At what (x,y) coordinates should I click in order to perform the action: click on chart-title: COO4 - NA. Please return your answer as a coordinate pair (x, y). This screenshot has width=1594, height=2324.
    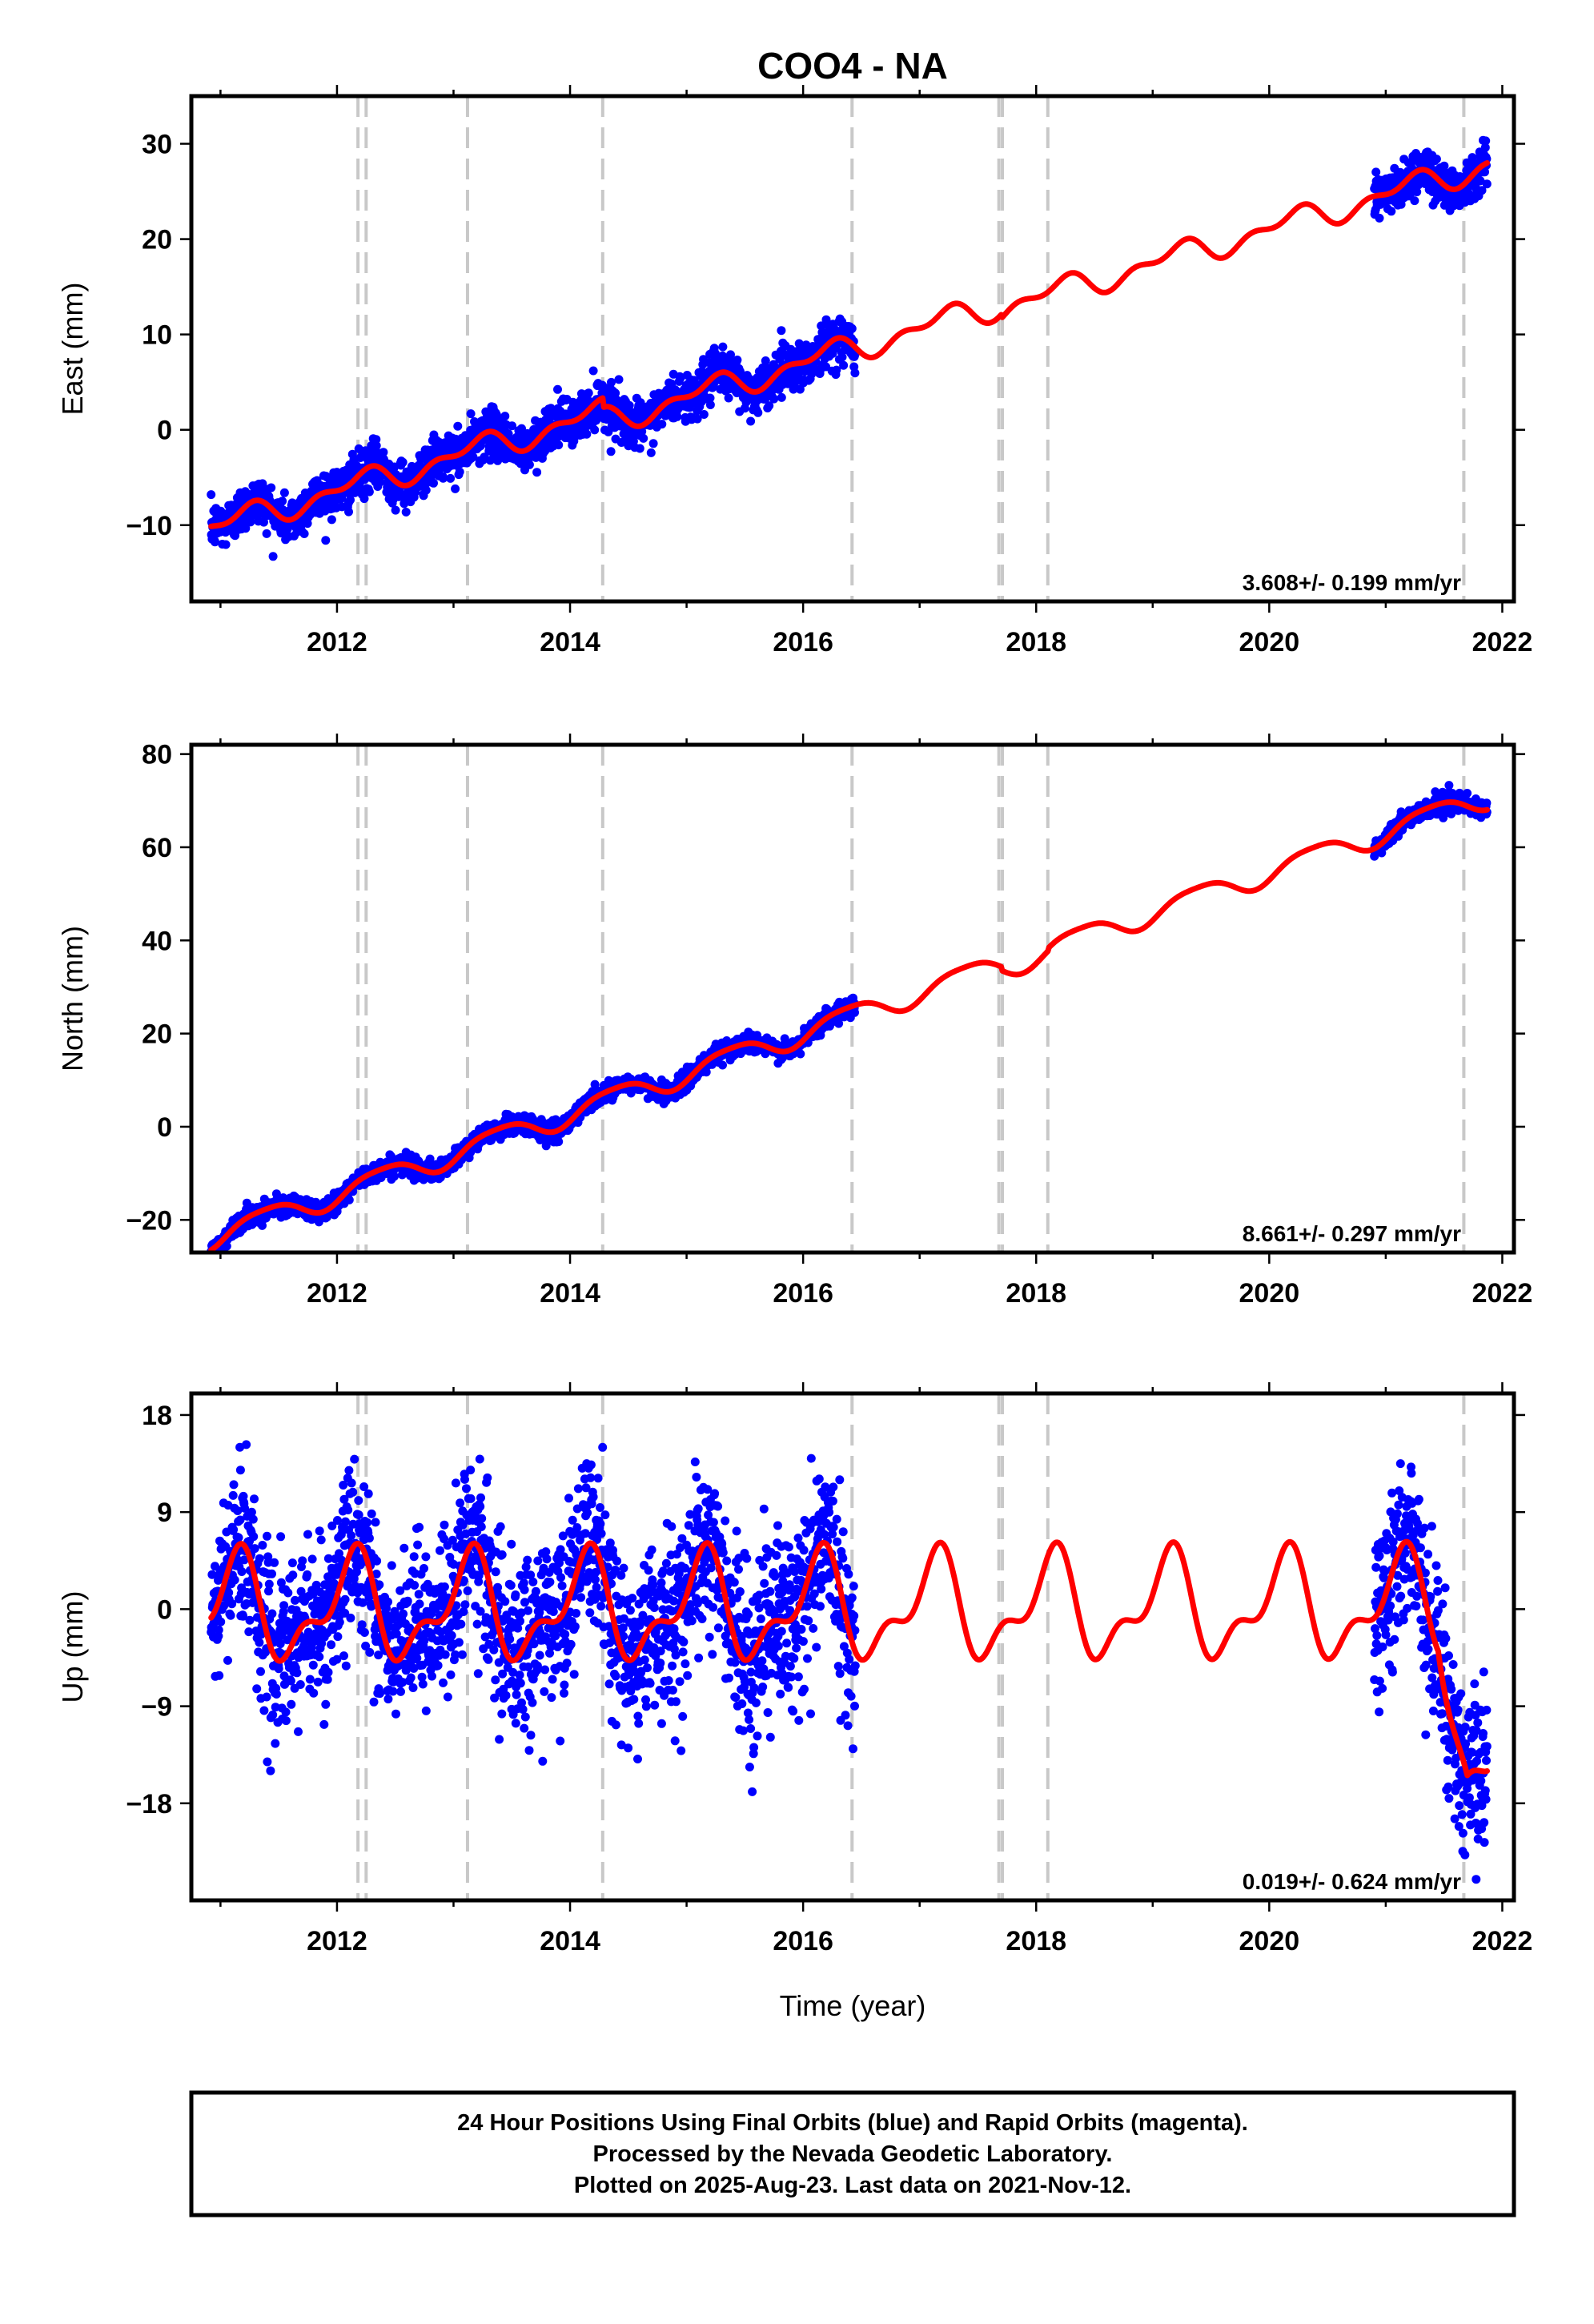
    Looking at the image, I should click on (852, 65).